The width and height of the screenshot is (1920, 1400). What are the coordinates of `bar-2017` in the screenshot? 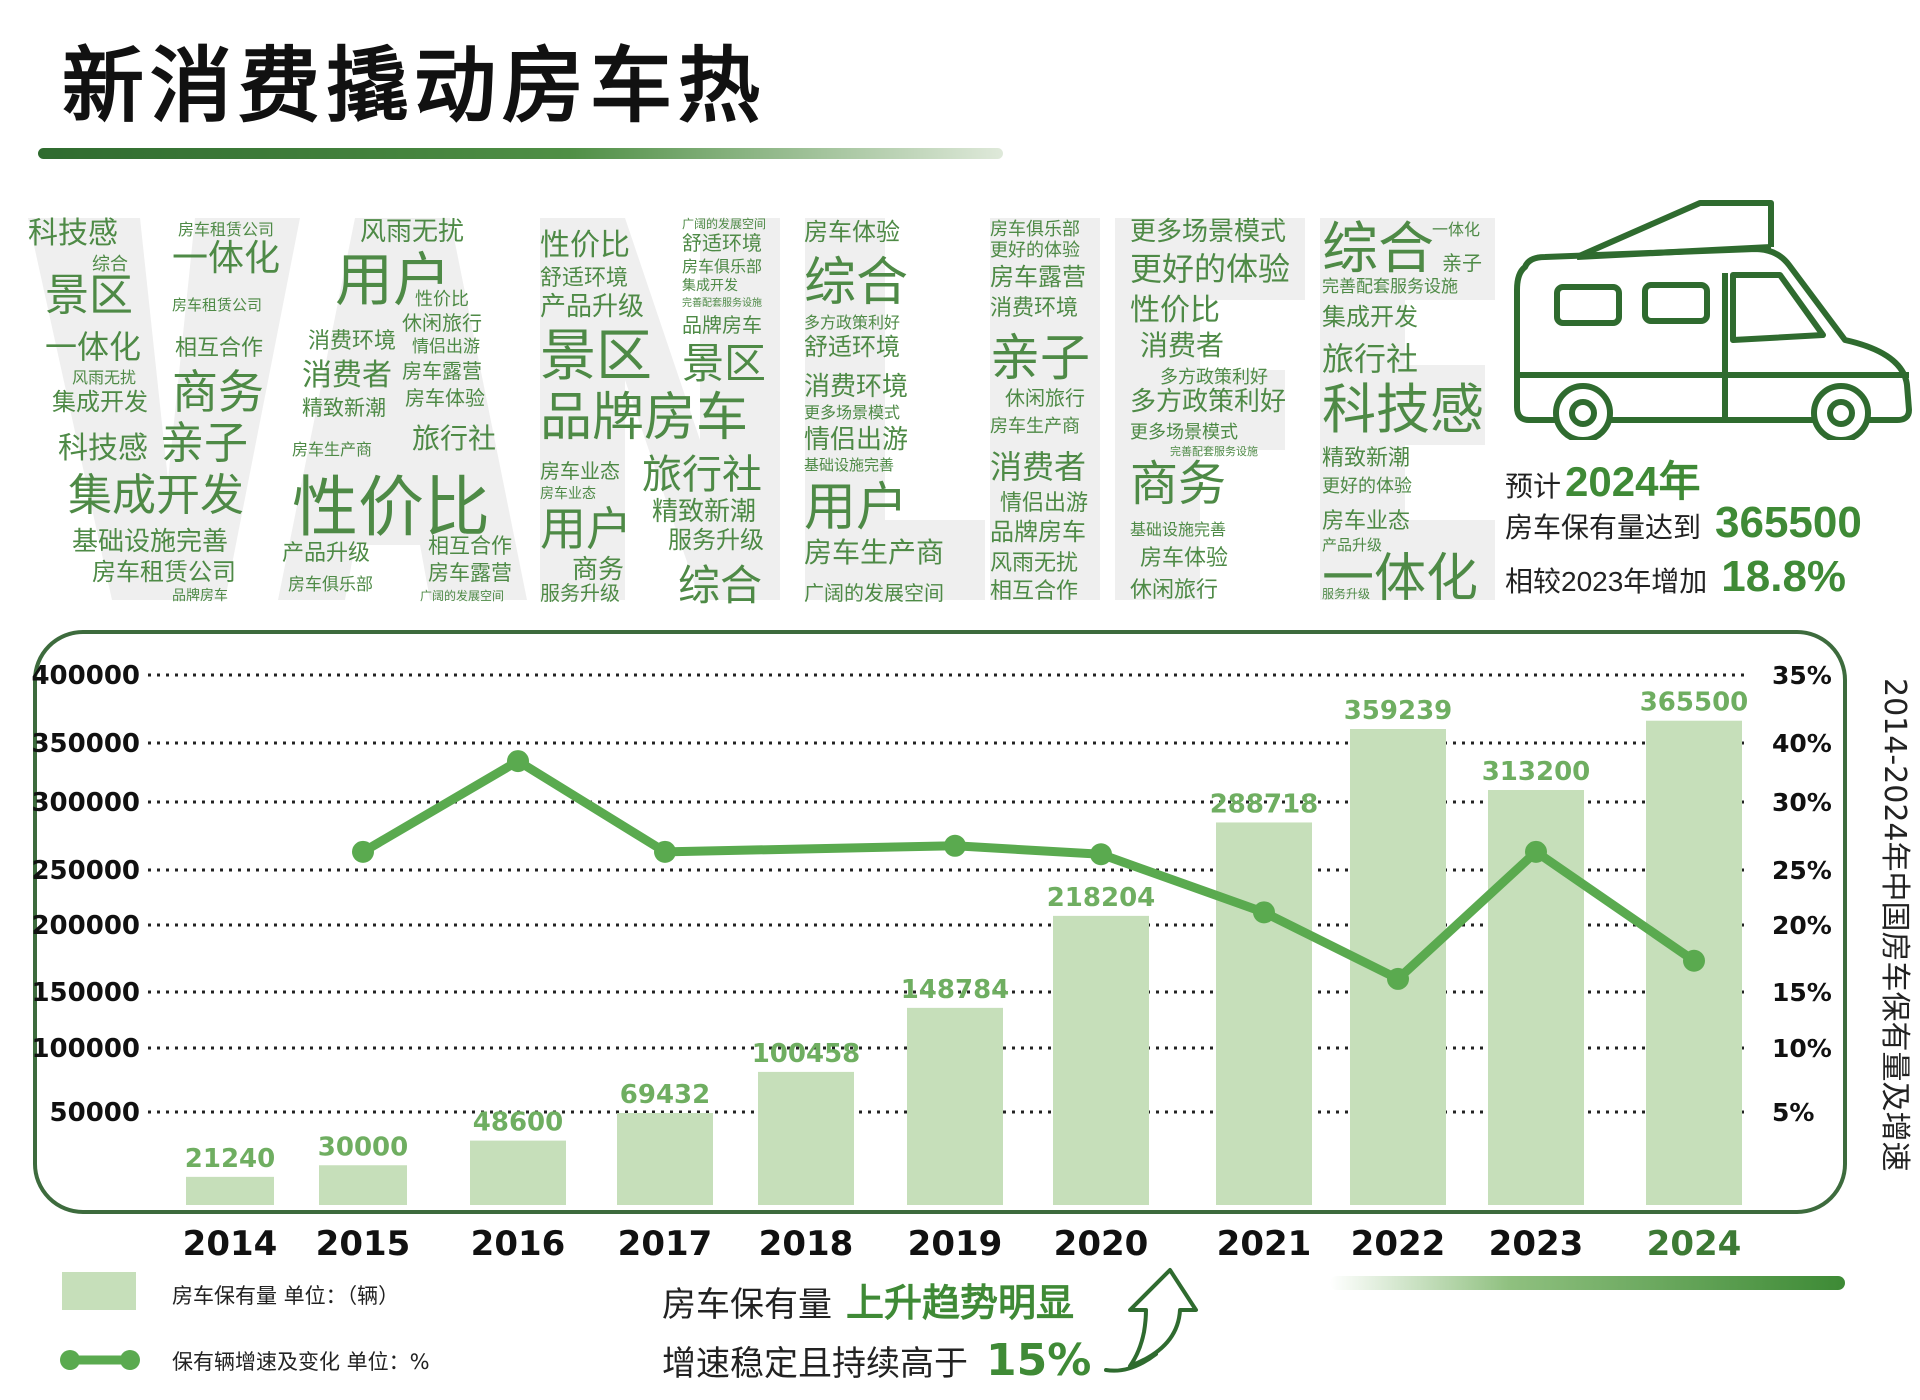 It's located at (665, 1159).